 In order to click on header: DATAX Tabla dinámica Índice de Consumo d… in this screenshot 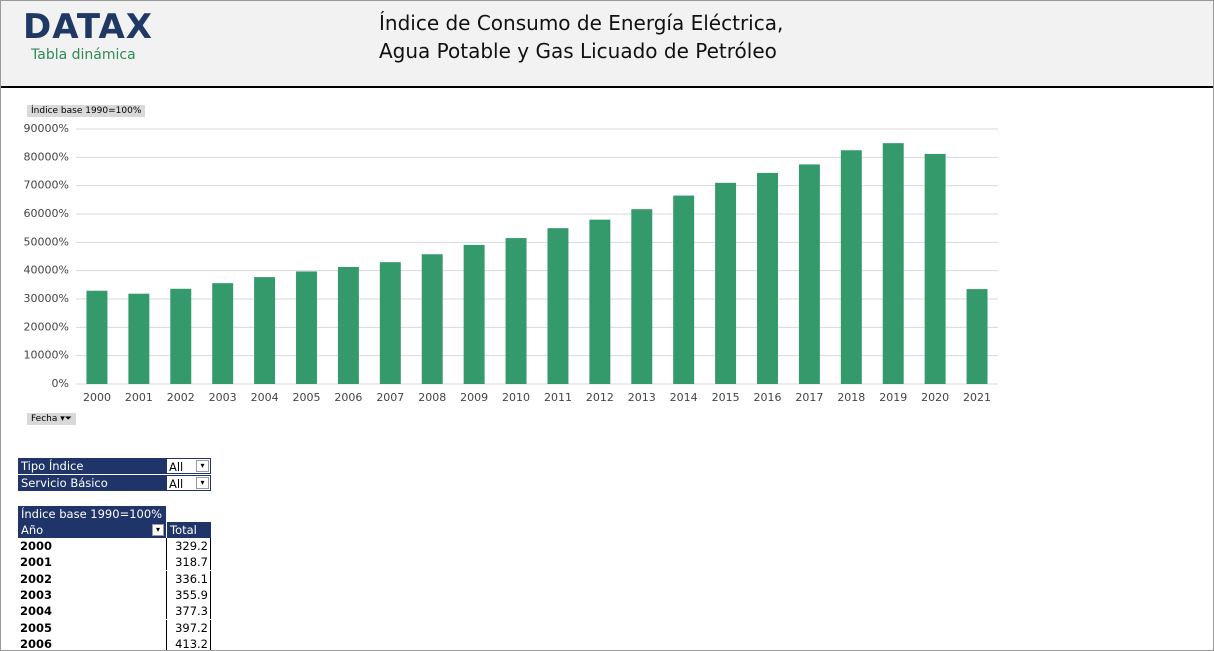, I will do `click(607, 44)`.